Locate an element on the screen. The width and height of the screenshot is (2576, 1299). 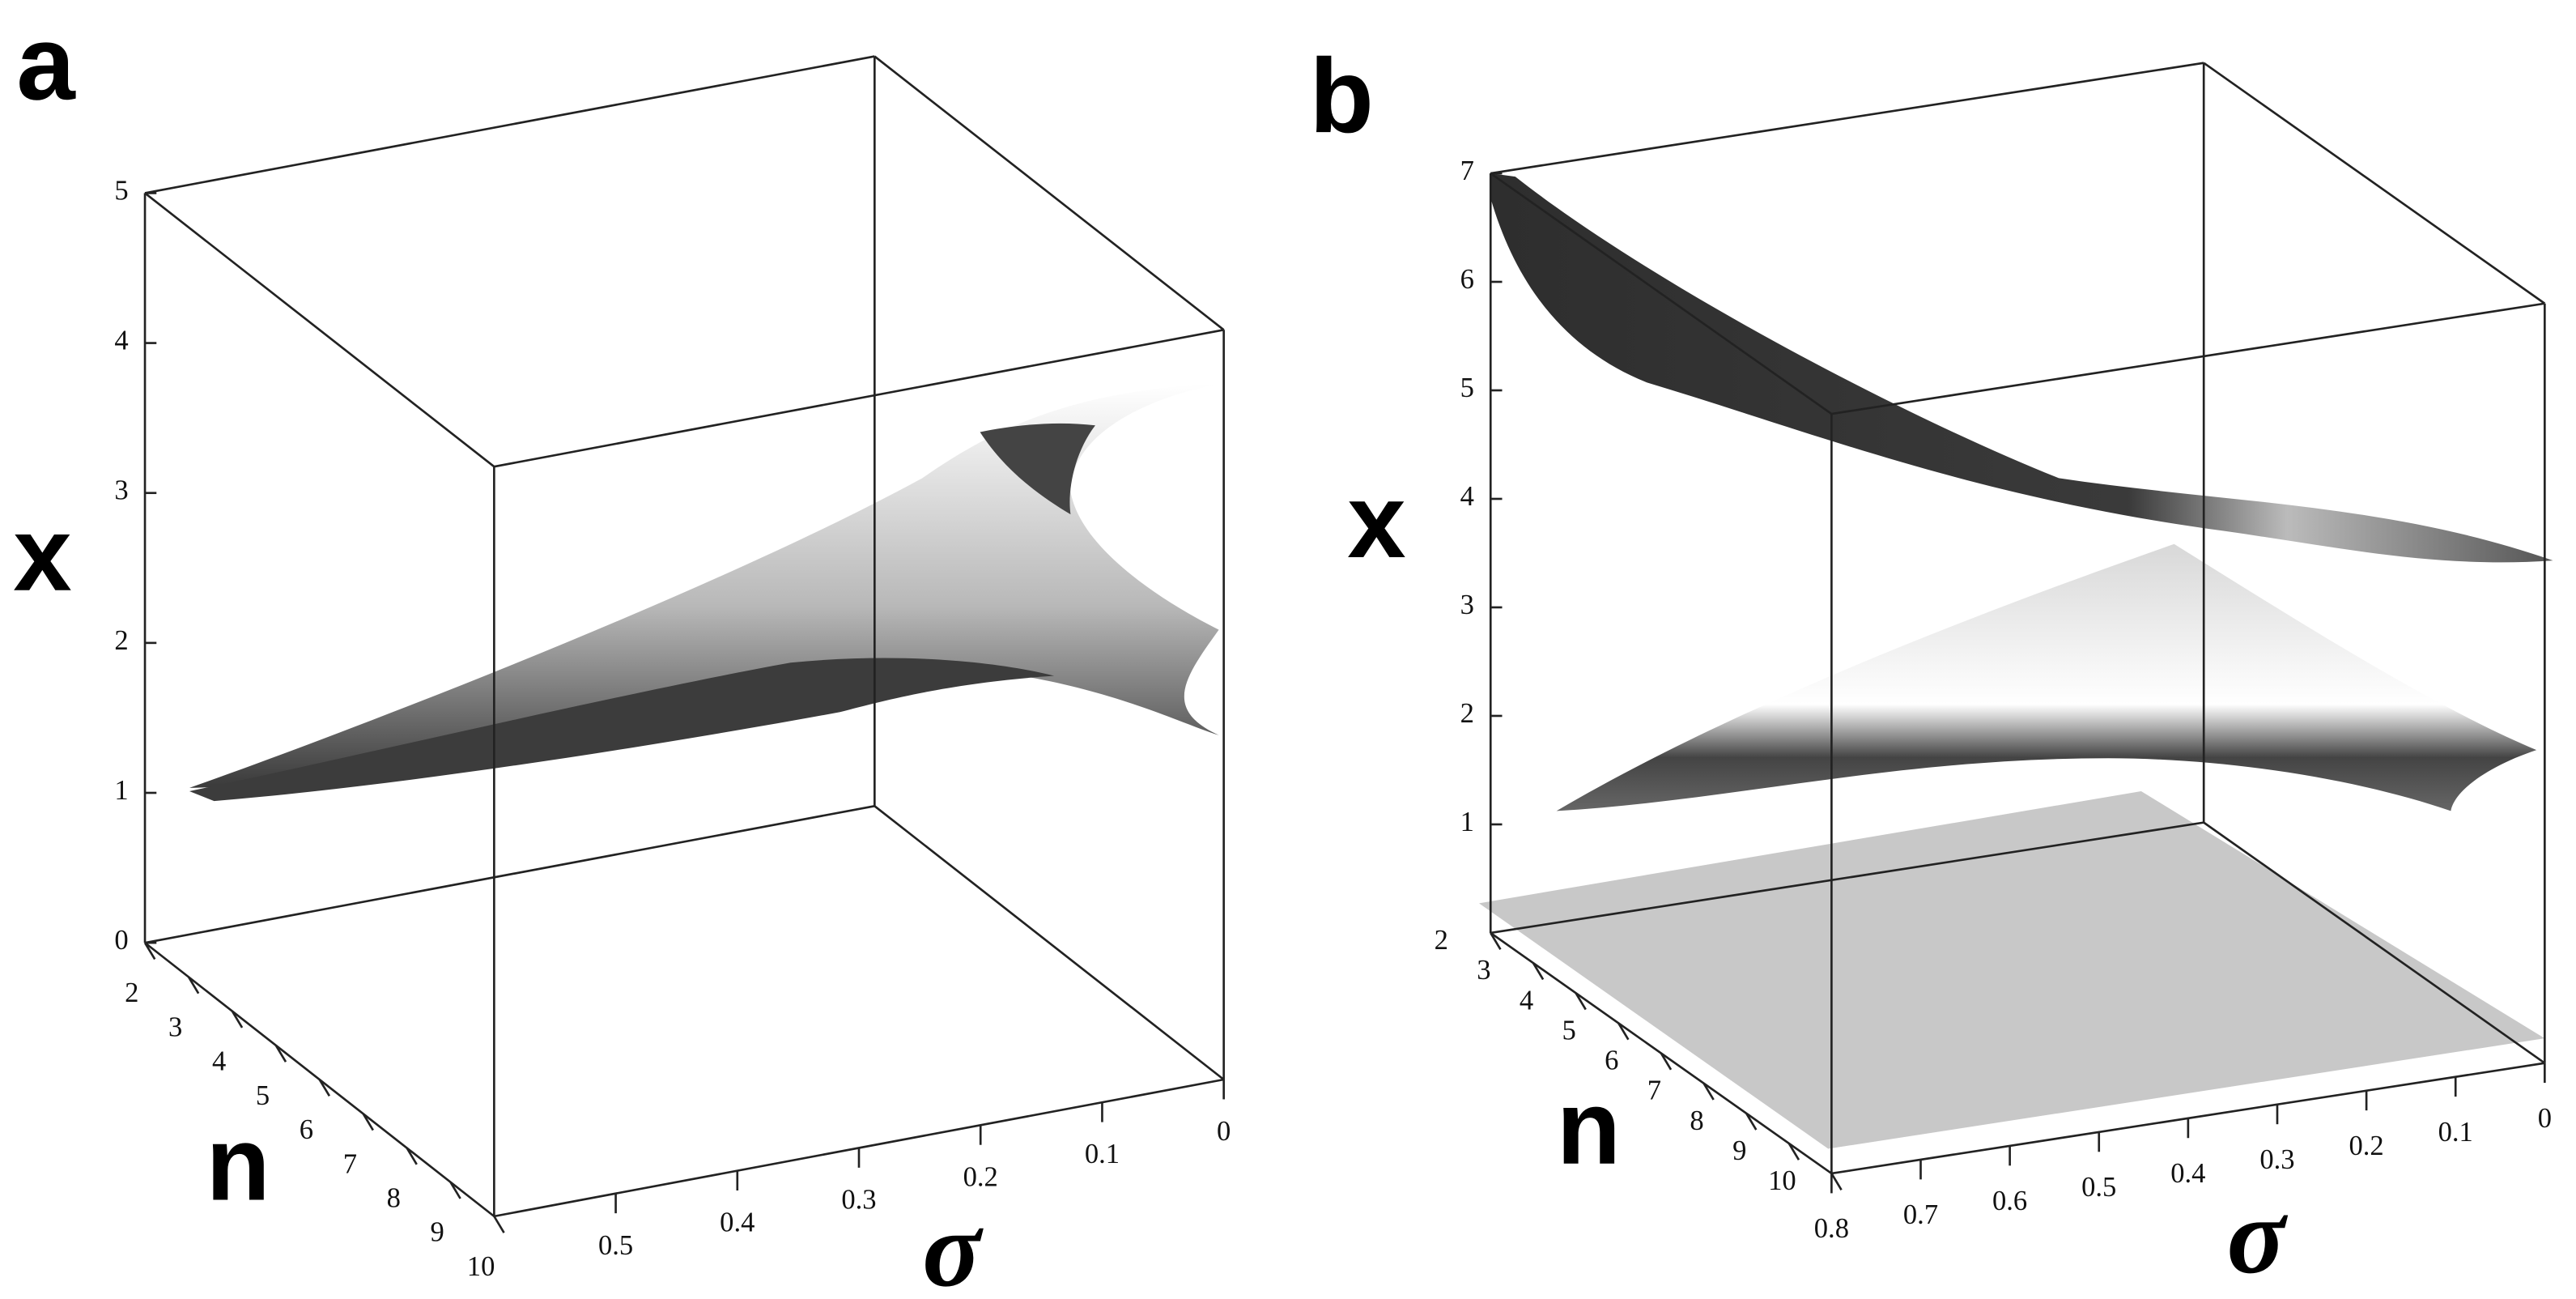
z-tick-label: 6 is located at coordinates (1467, 280).